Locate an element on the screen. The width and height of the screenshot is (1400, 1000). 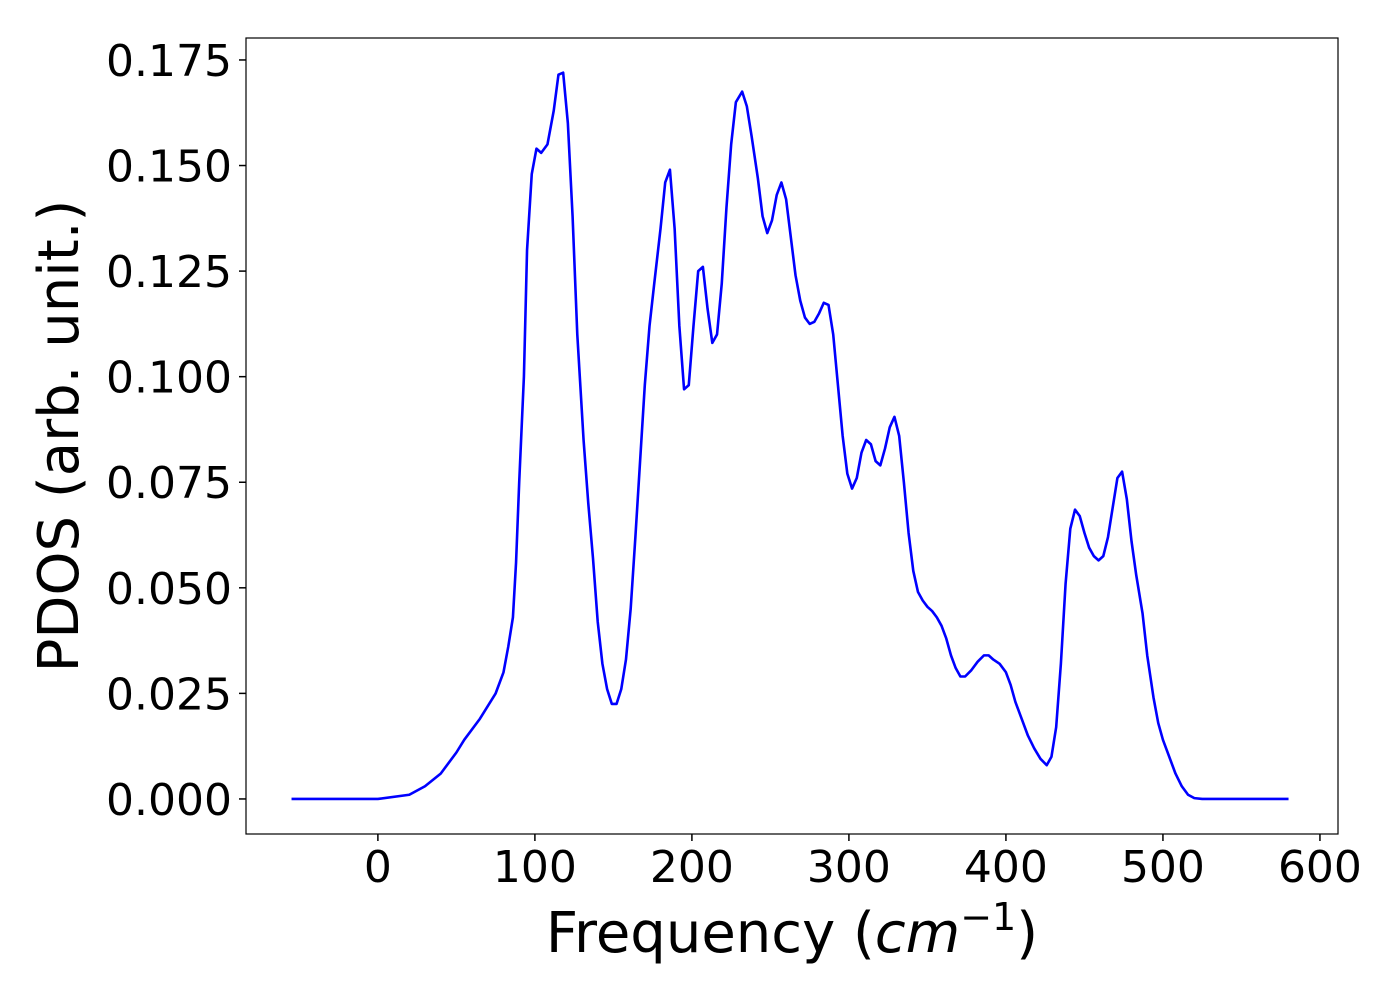
x-tick-label: 0 is located at coordinates (378, 867).